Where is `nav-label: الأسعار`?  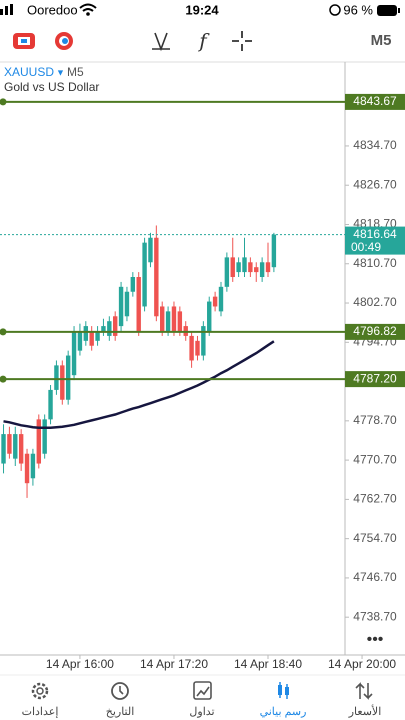
nav-label: الأسعار is located at coordinates (365, 711).